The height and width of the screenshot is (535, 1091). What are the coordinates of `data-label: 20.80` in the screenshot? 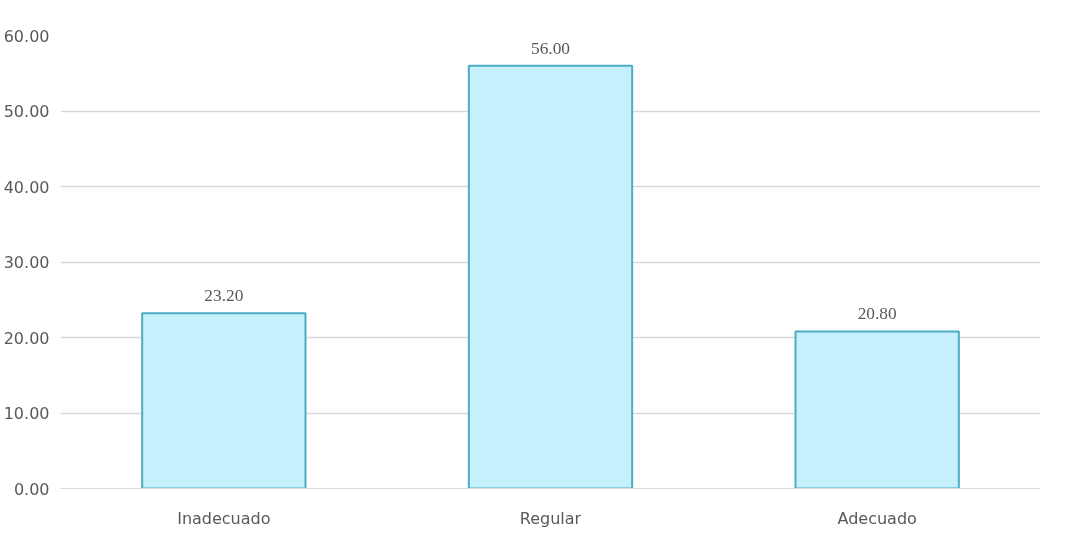 It's located at (877, 314).